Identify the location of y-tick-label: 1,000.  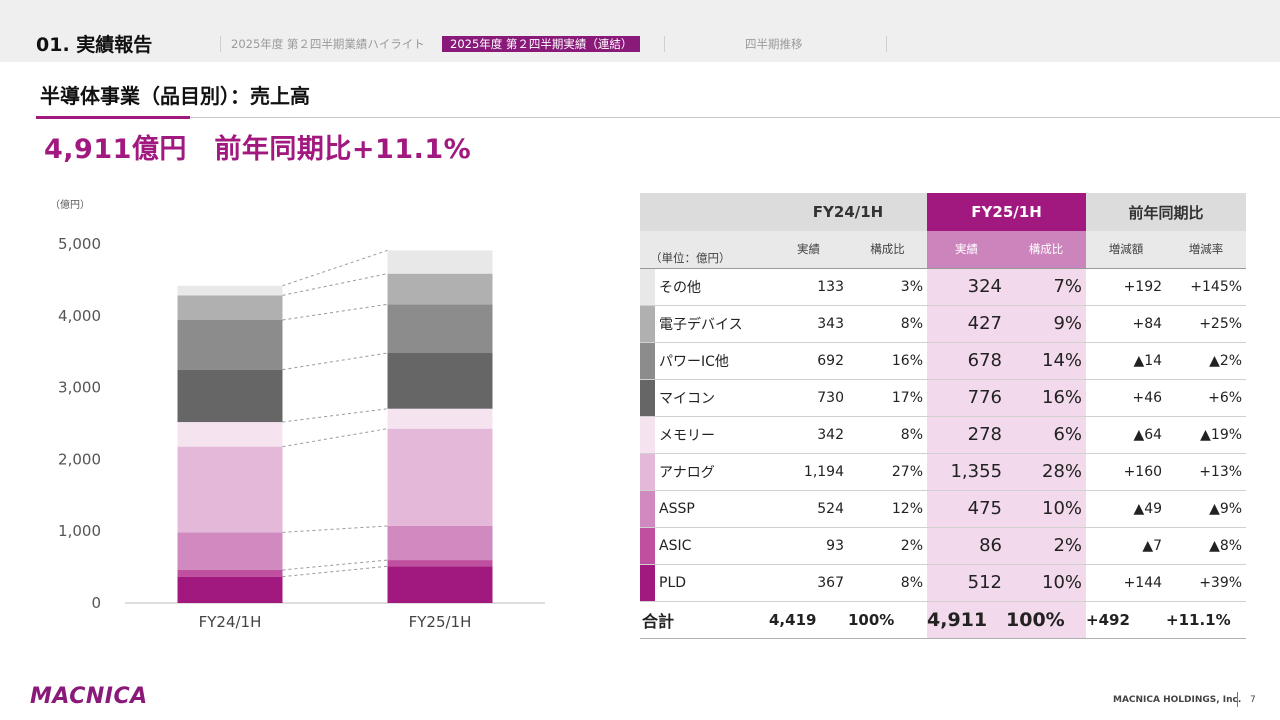
(79, 531).